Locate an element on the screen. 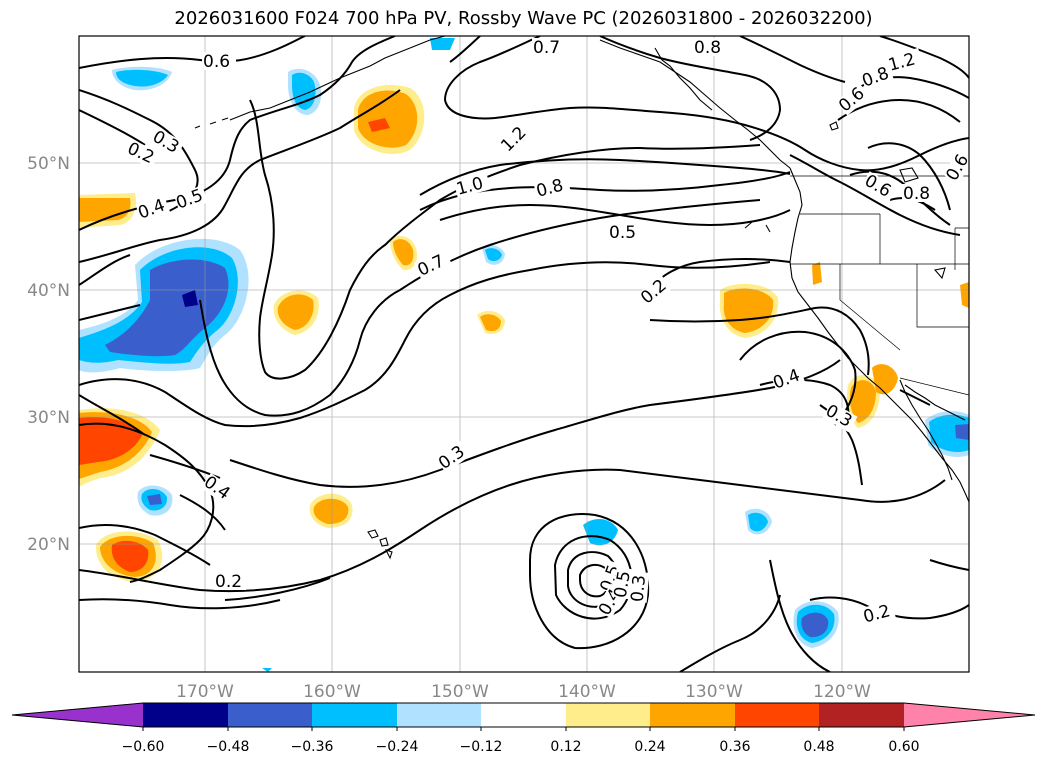 The height and width of the screenshot is (765, 1047). contour-label: 0.7 is located at coordinates (546, 48).